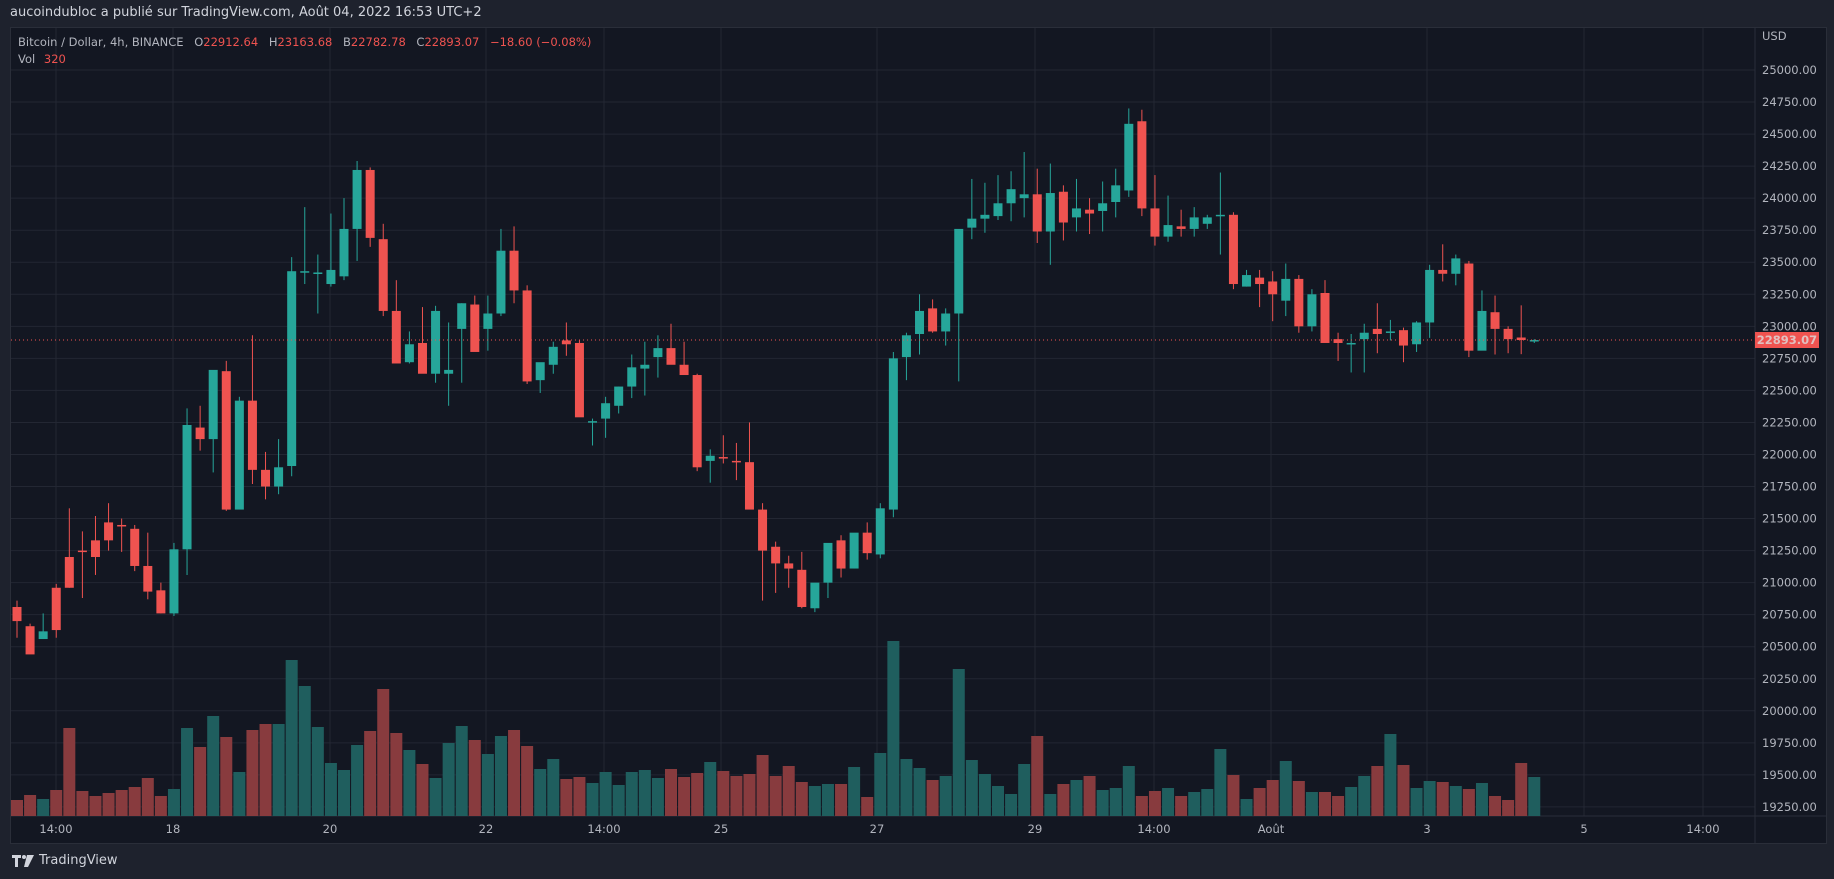  What do you see at coordinates (1789, 70) in the screenshot?
I see `price-tick-label: 25000.00` at bounding box center [1789, 70].